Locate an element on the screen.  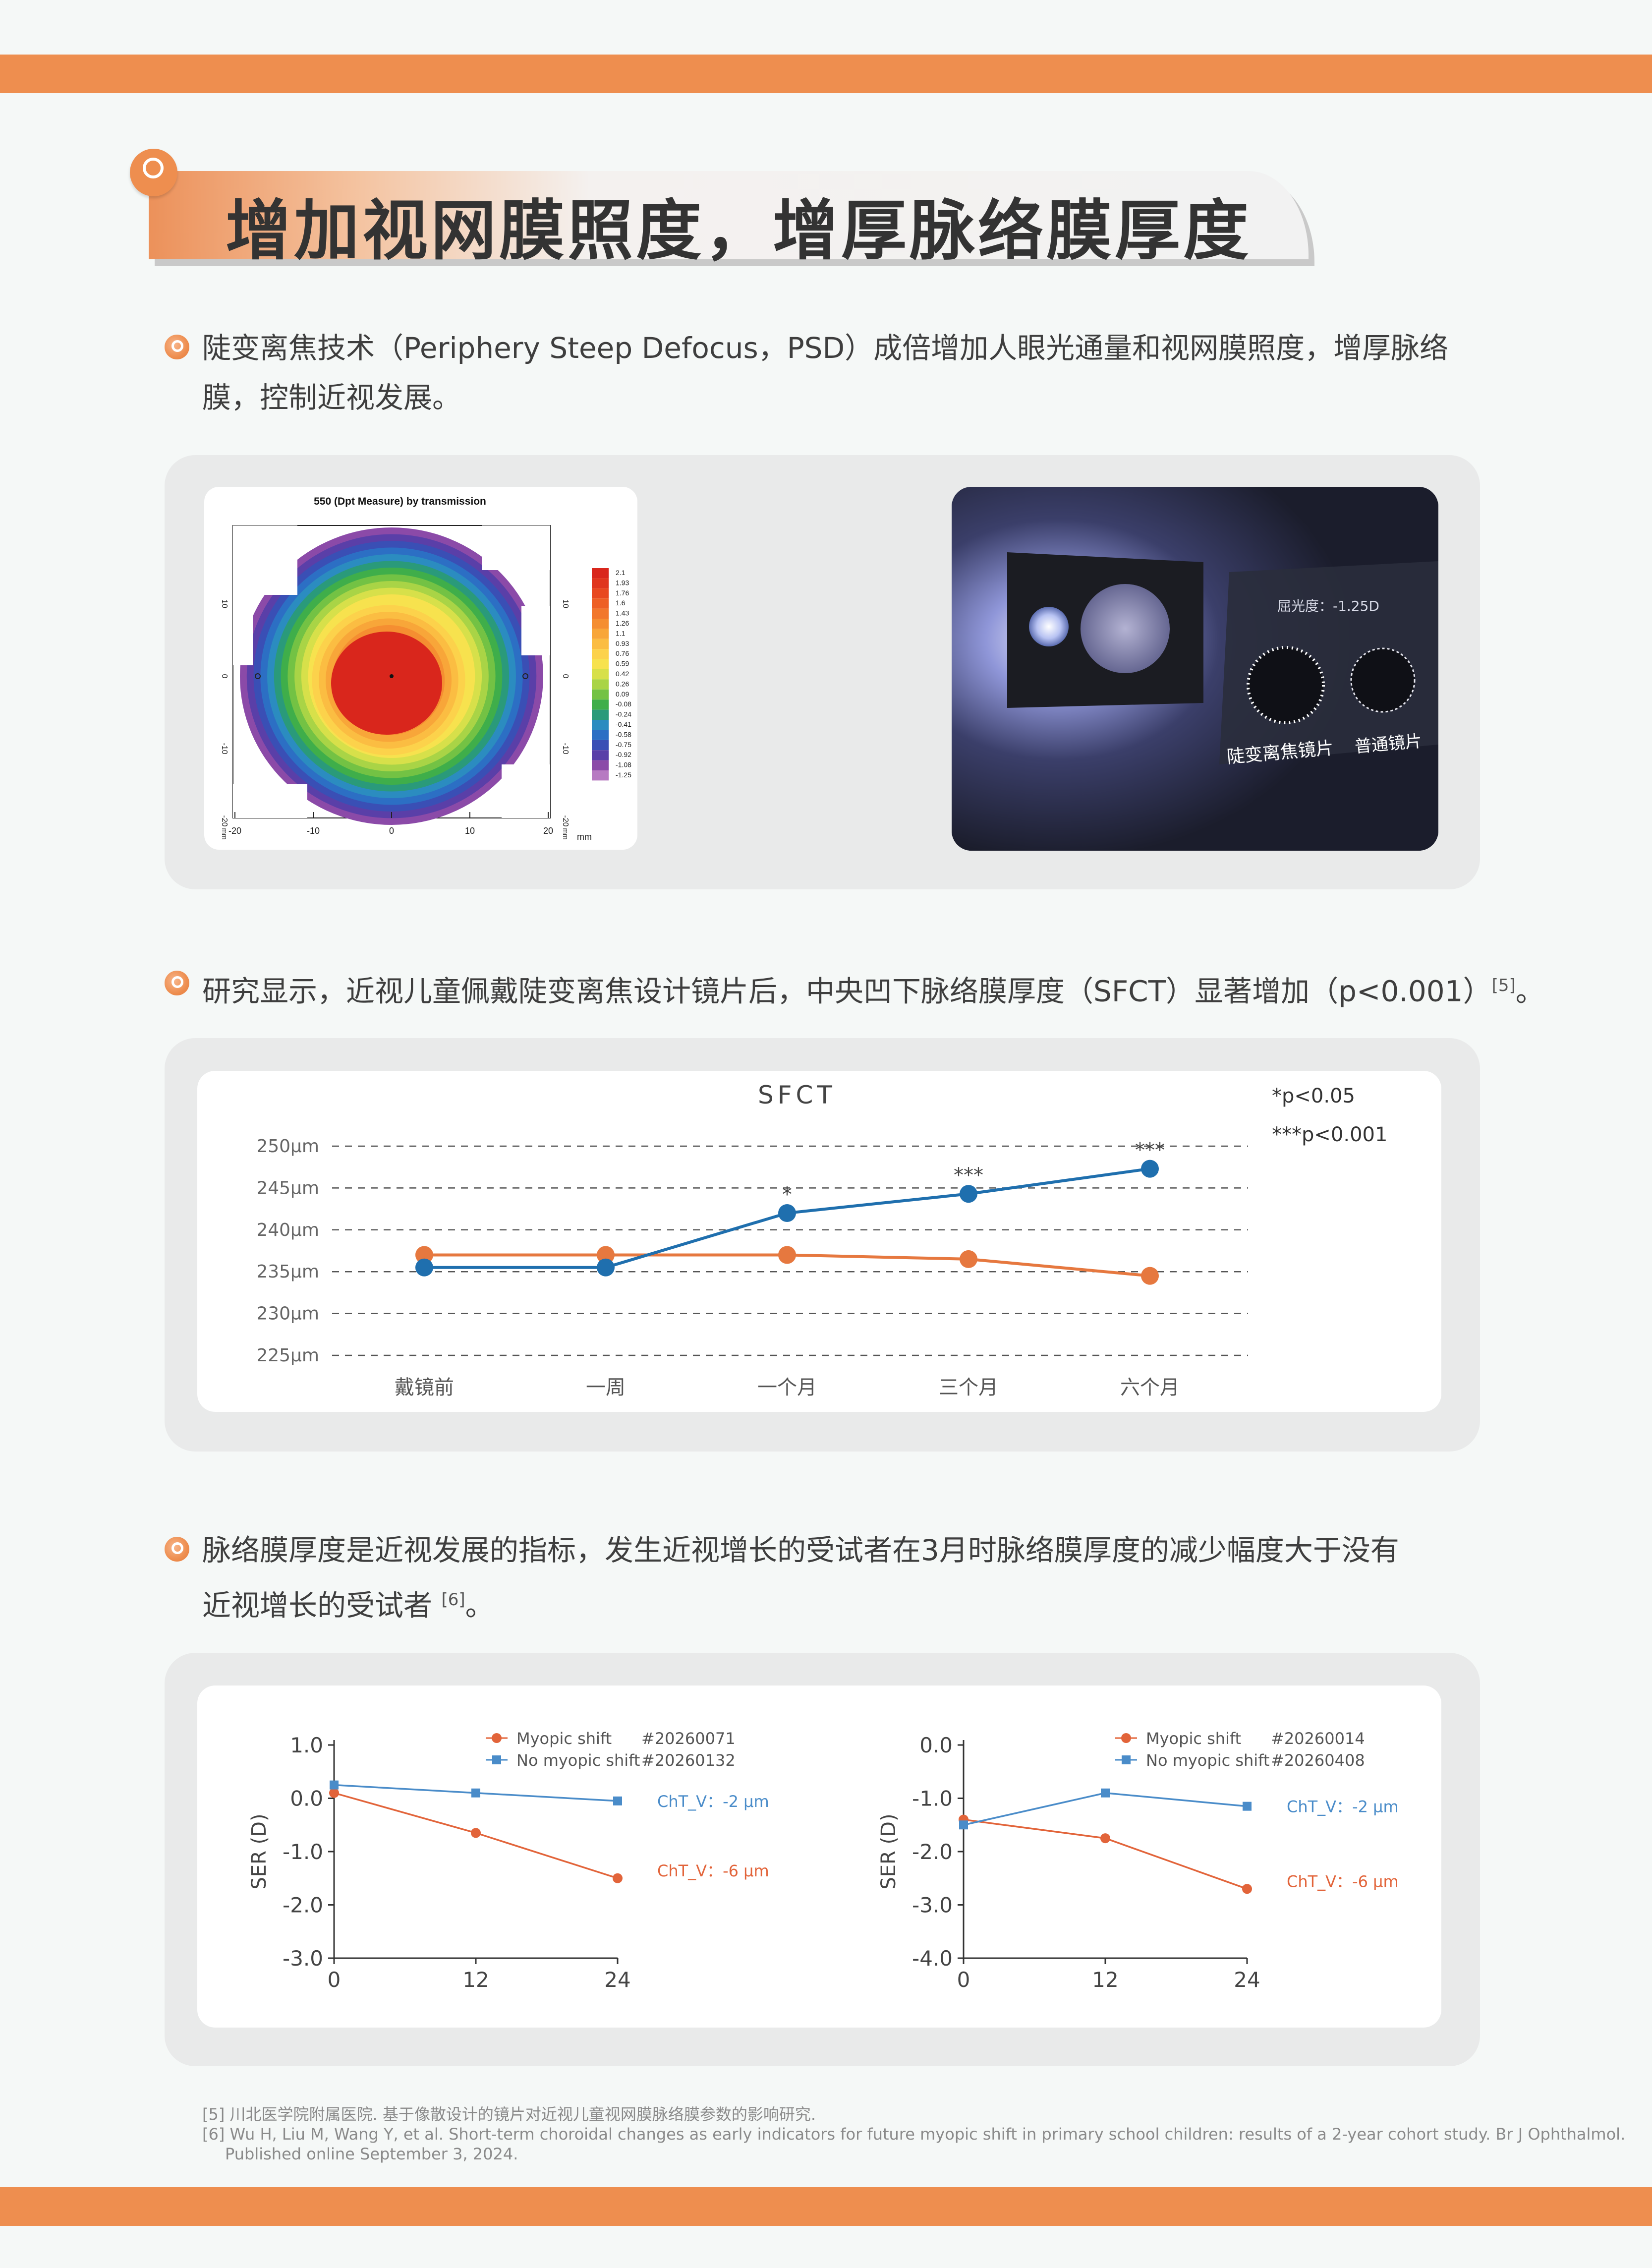
power-map-scale-label: -0.41 is located at coordinates (623, 724).